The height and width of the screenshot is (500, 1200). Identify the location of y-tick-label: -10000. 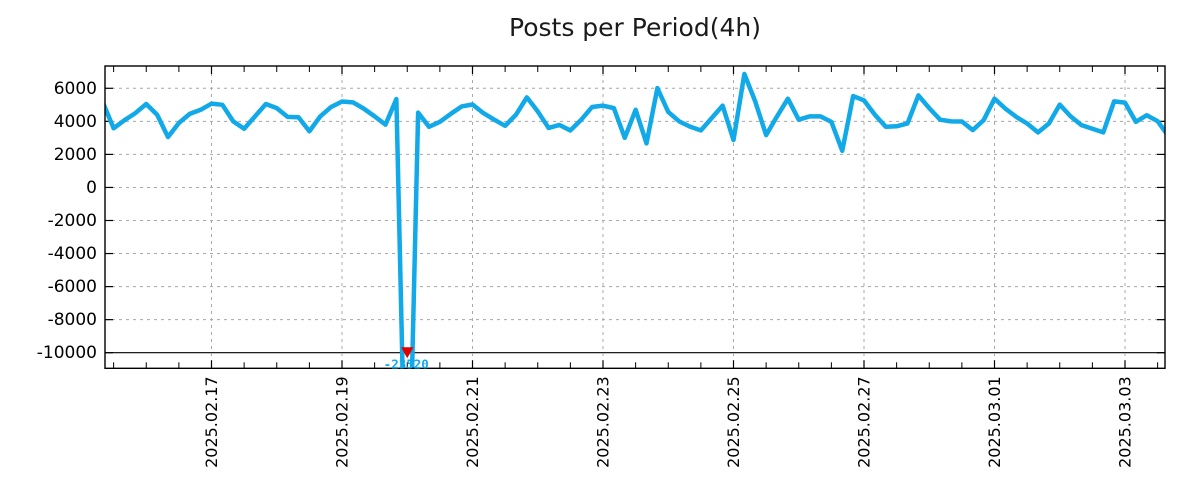
(67, 353).